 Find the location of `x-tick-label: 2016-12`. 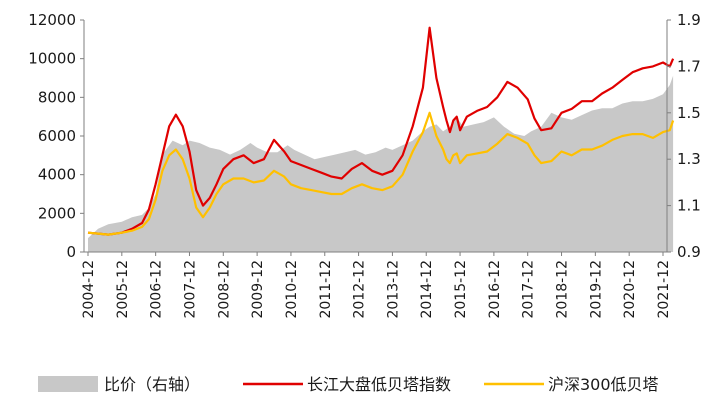

x-tick-label: 2016-12 is located at coordinates (495, 289).